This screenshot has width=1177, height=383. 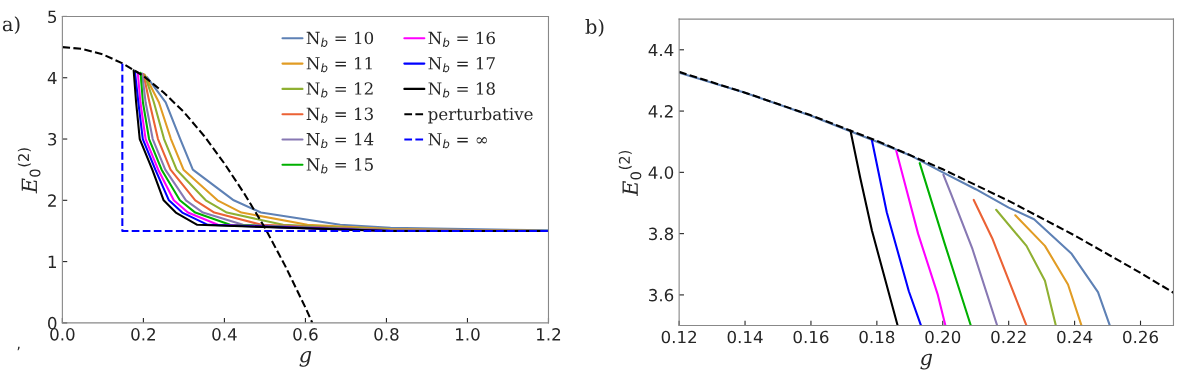 What do you see at coordinates (143, 334) in the screenshot?
I see `x-tick-label: 0.2` at bounding box center [143, 334].